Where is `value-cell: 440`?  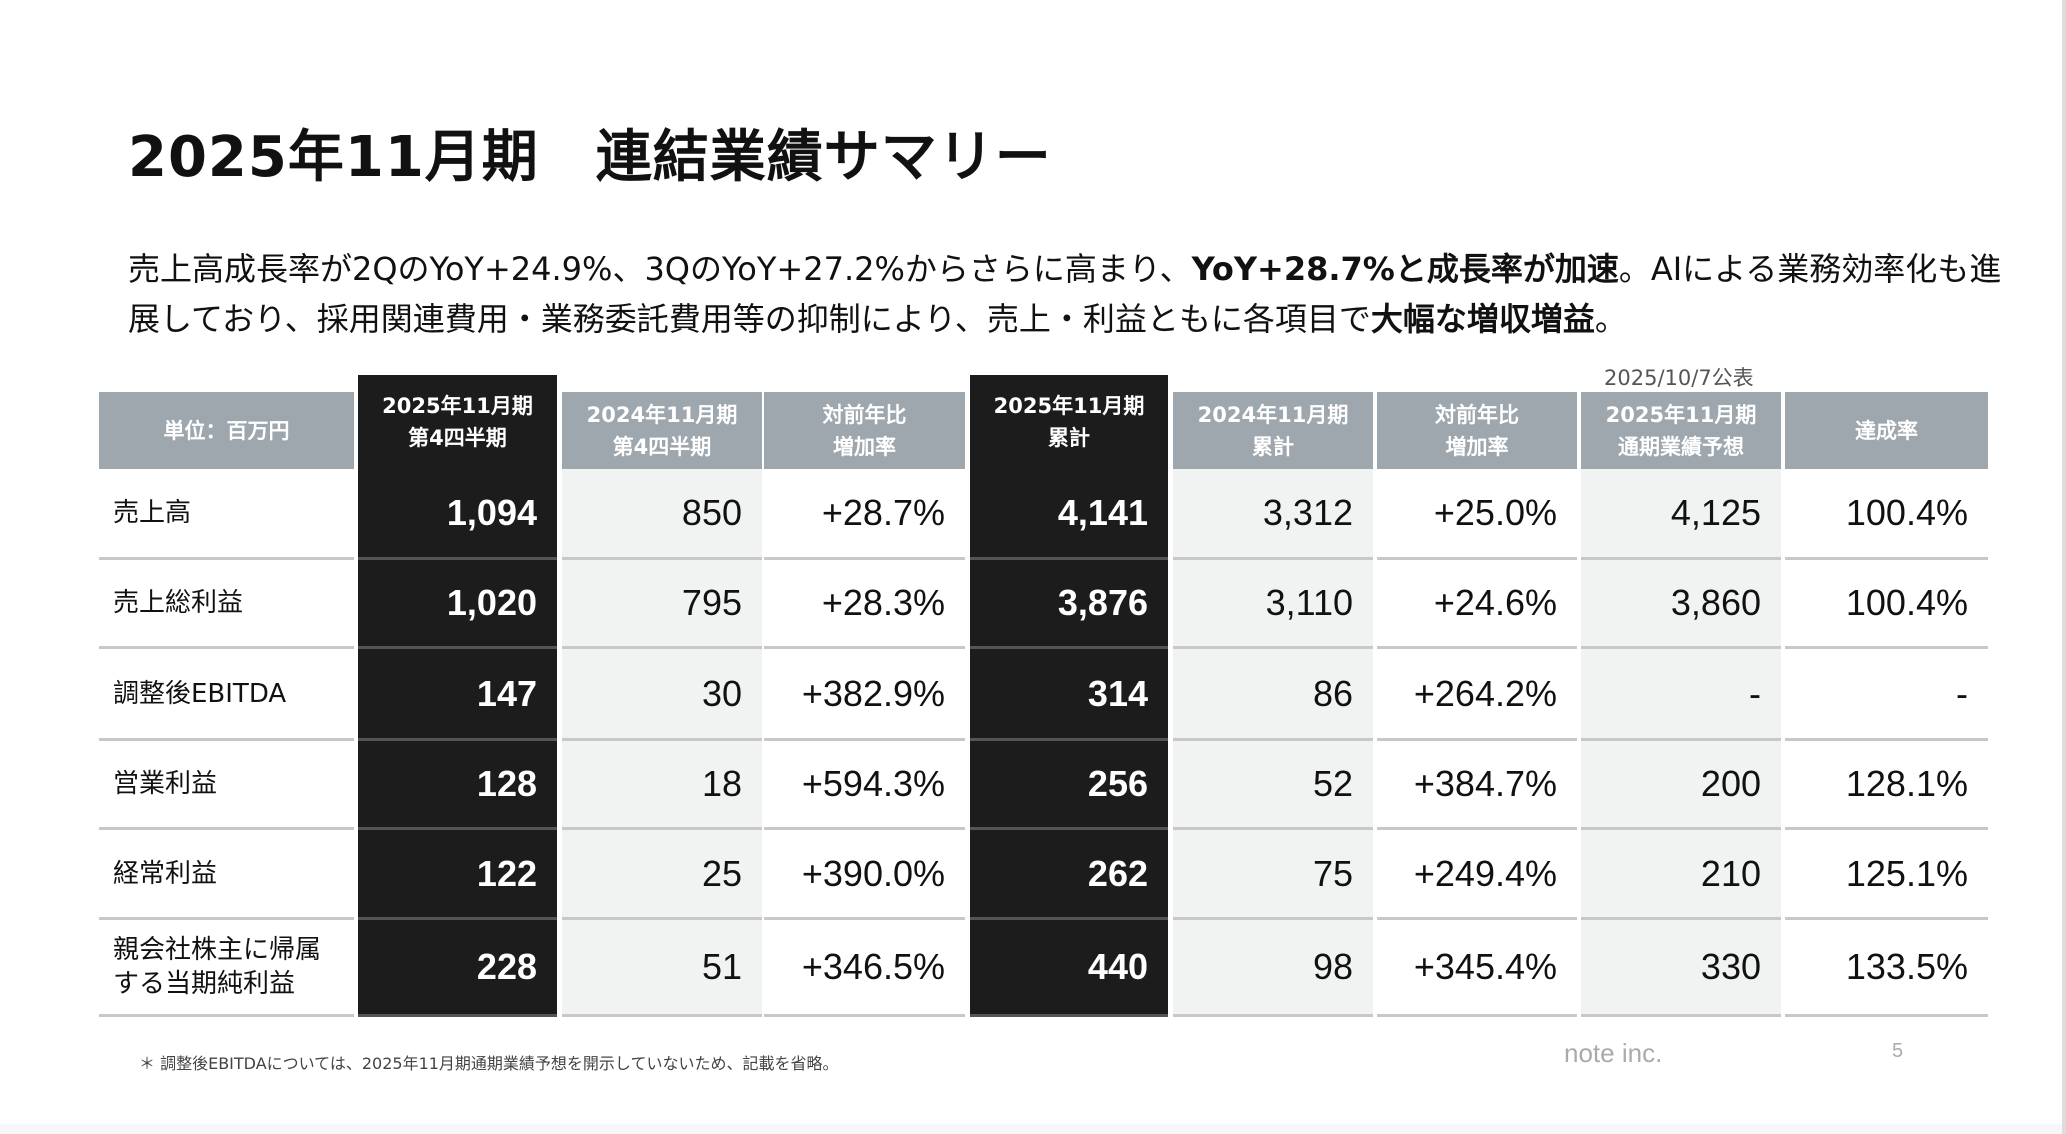
value-cell: 440 is located at coordinates (1069, 968).